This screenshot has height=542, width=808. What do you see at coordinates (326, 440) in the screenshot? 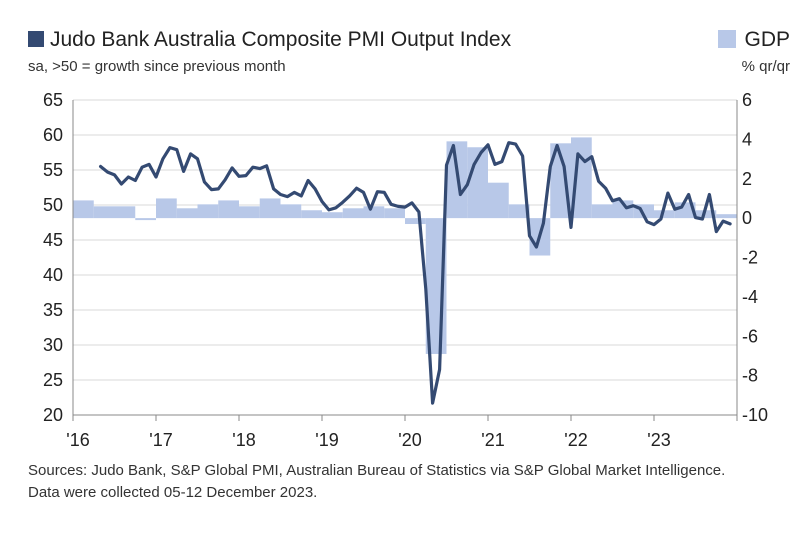
I see `x-tick-label: '19` at bounding box center [326, 440].